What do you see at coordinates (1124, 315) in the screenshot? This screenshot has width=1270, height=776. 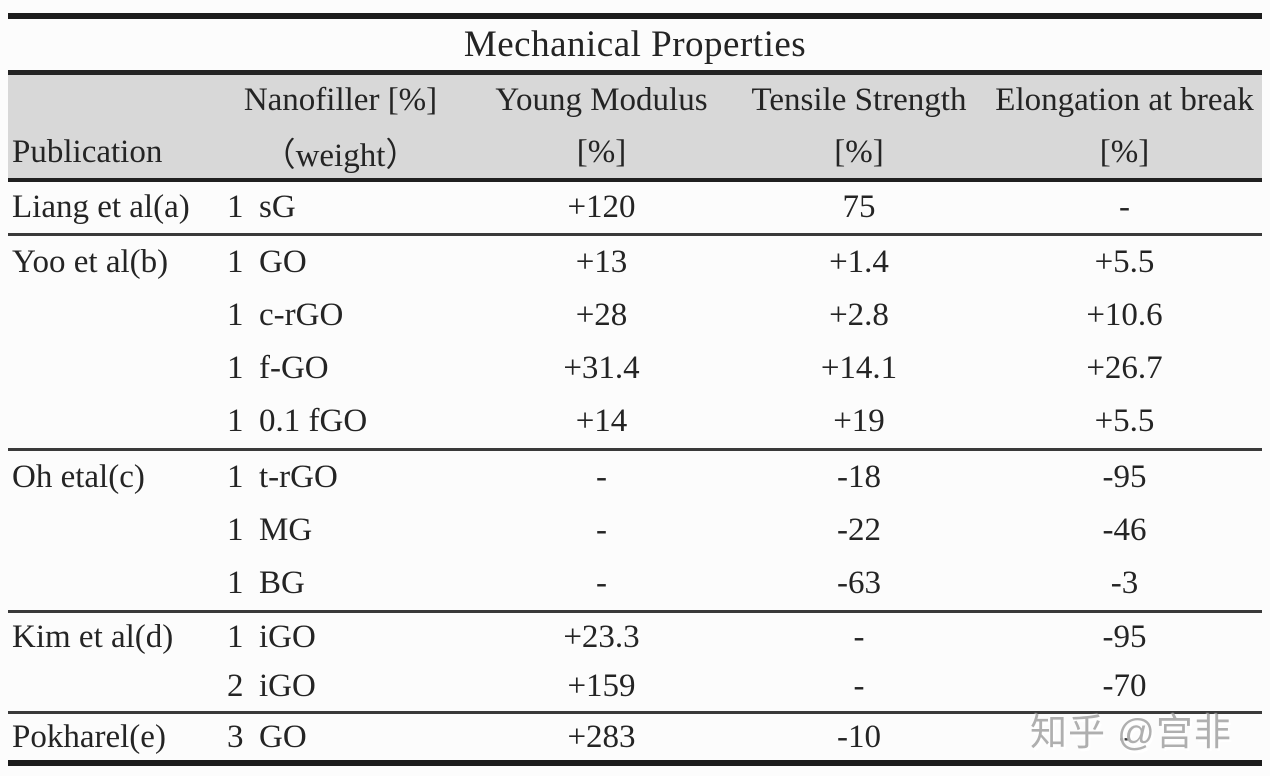 I see `elongation-value: +10.6` at bounding box center [1124, 315].